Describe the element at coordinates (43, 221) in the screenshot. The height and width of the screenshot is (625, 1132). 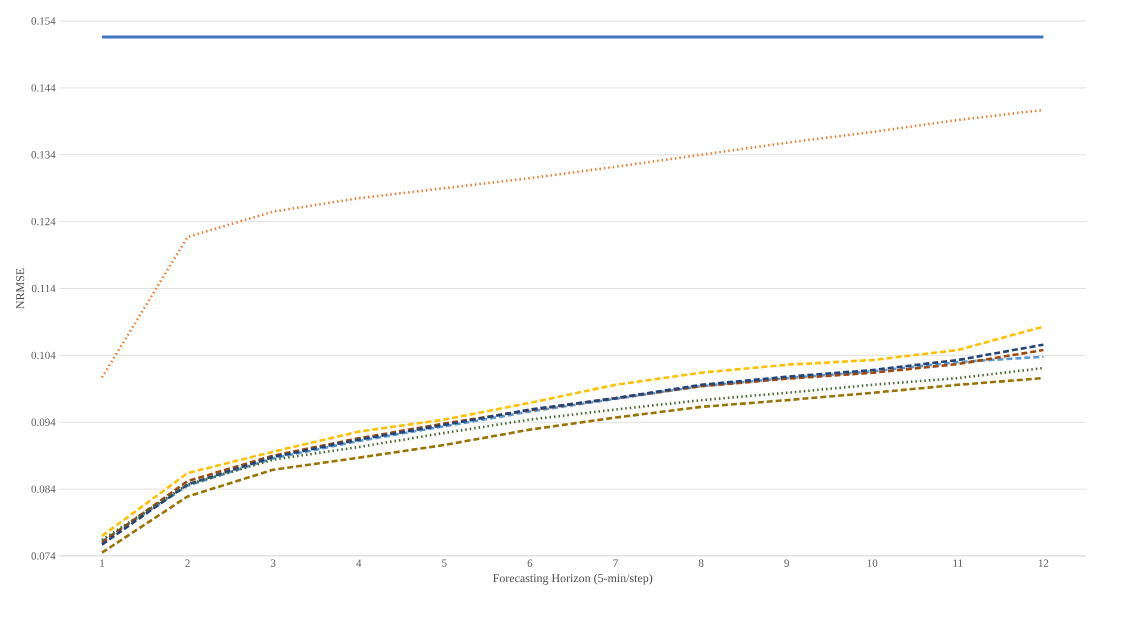
I see `y-tick-label: 0.124` at that location.